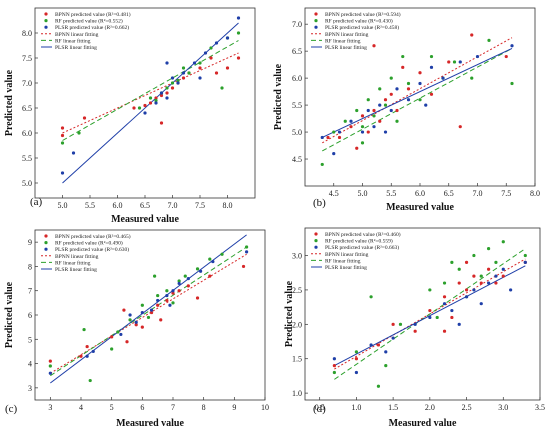 The width and height of the screenshot is (550, 428). What do you see at coordinates (265, 407) in the screenshot?
I see `x-tick-label: 10` at bounding box center [265, 407].